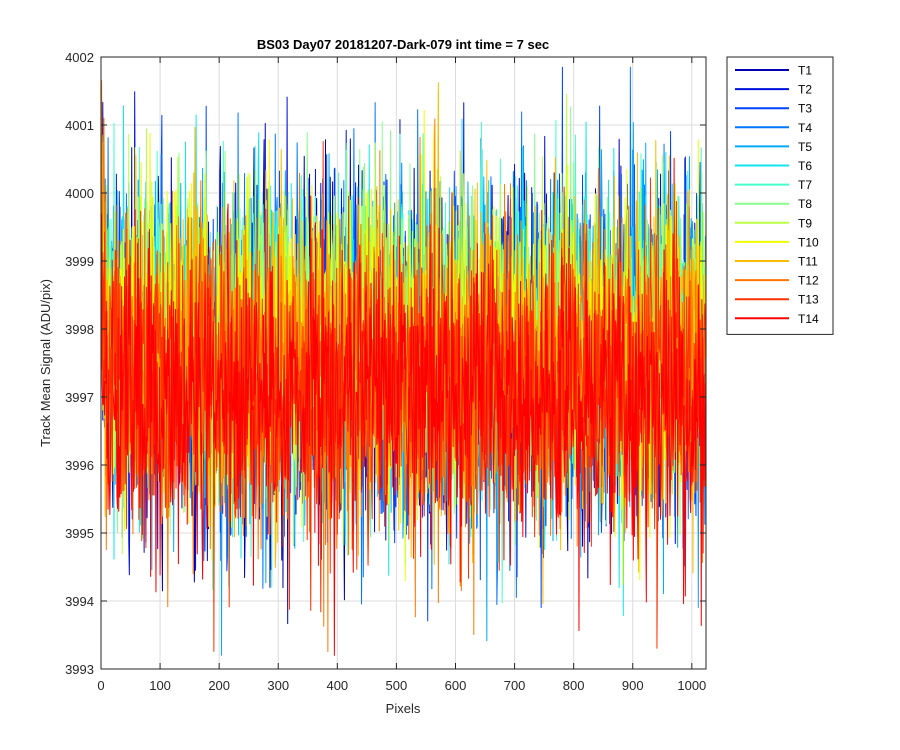 This screenshot has width=900, height=750. I want to click on legend-label-t4: T4, so click(805, 128).